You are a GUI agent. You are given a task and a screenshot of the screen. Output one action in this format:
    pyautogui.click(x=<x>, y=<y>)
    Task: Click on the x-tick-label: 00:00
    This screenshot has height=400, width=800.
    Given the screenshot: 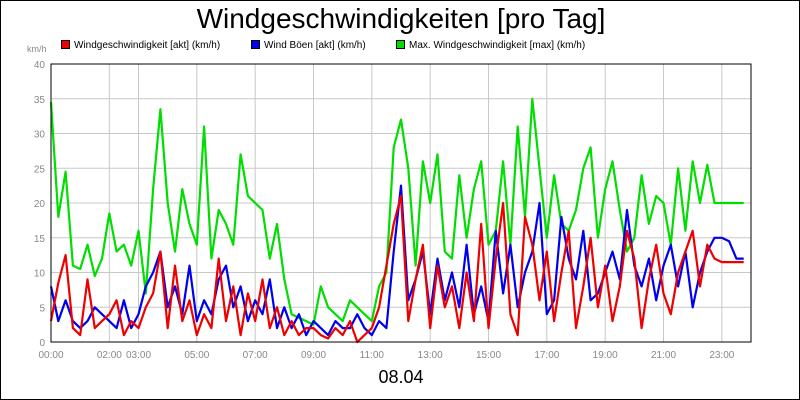 What is the action you would take?
    pyautogui.click(x=50, y=355)
    